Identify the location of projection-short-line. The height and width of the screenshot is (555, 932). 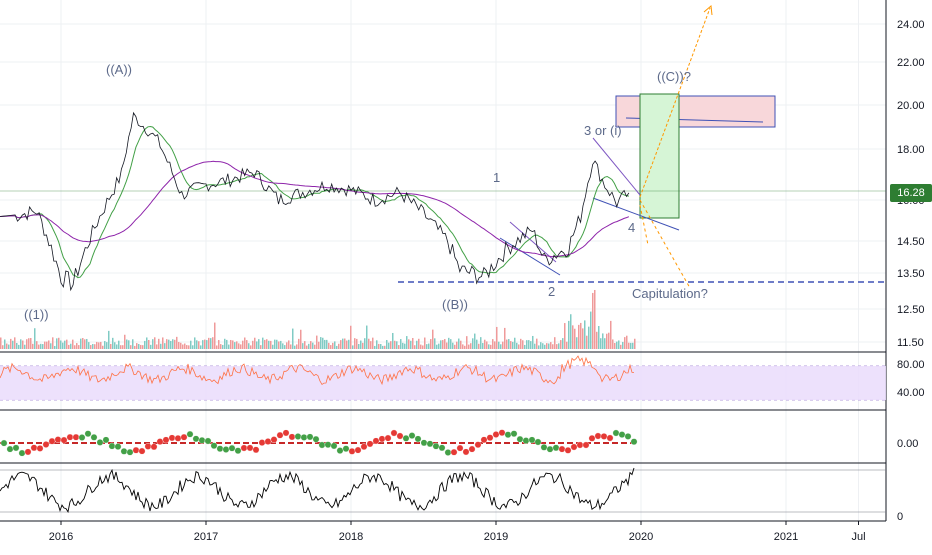
(644, 225).